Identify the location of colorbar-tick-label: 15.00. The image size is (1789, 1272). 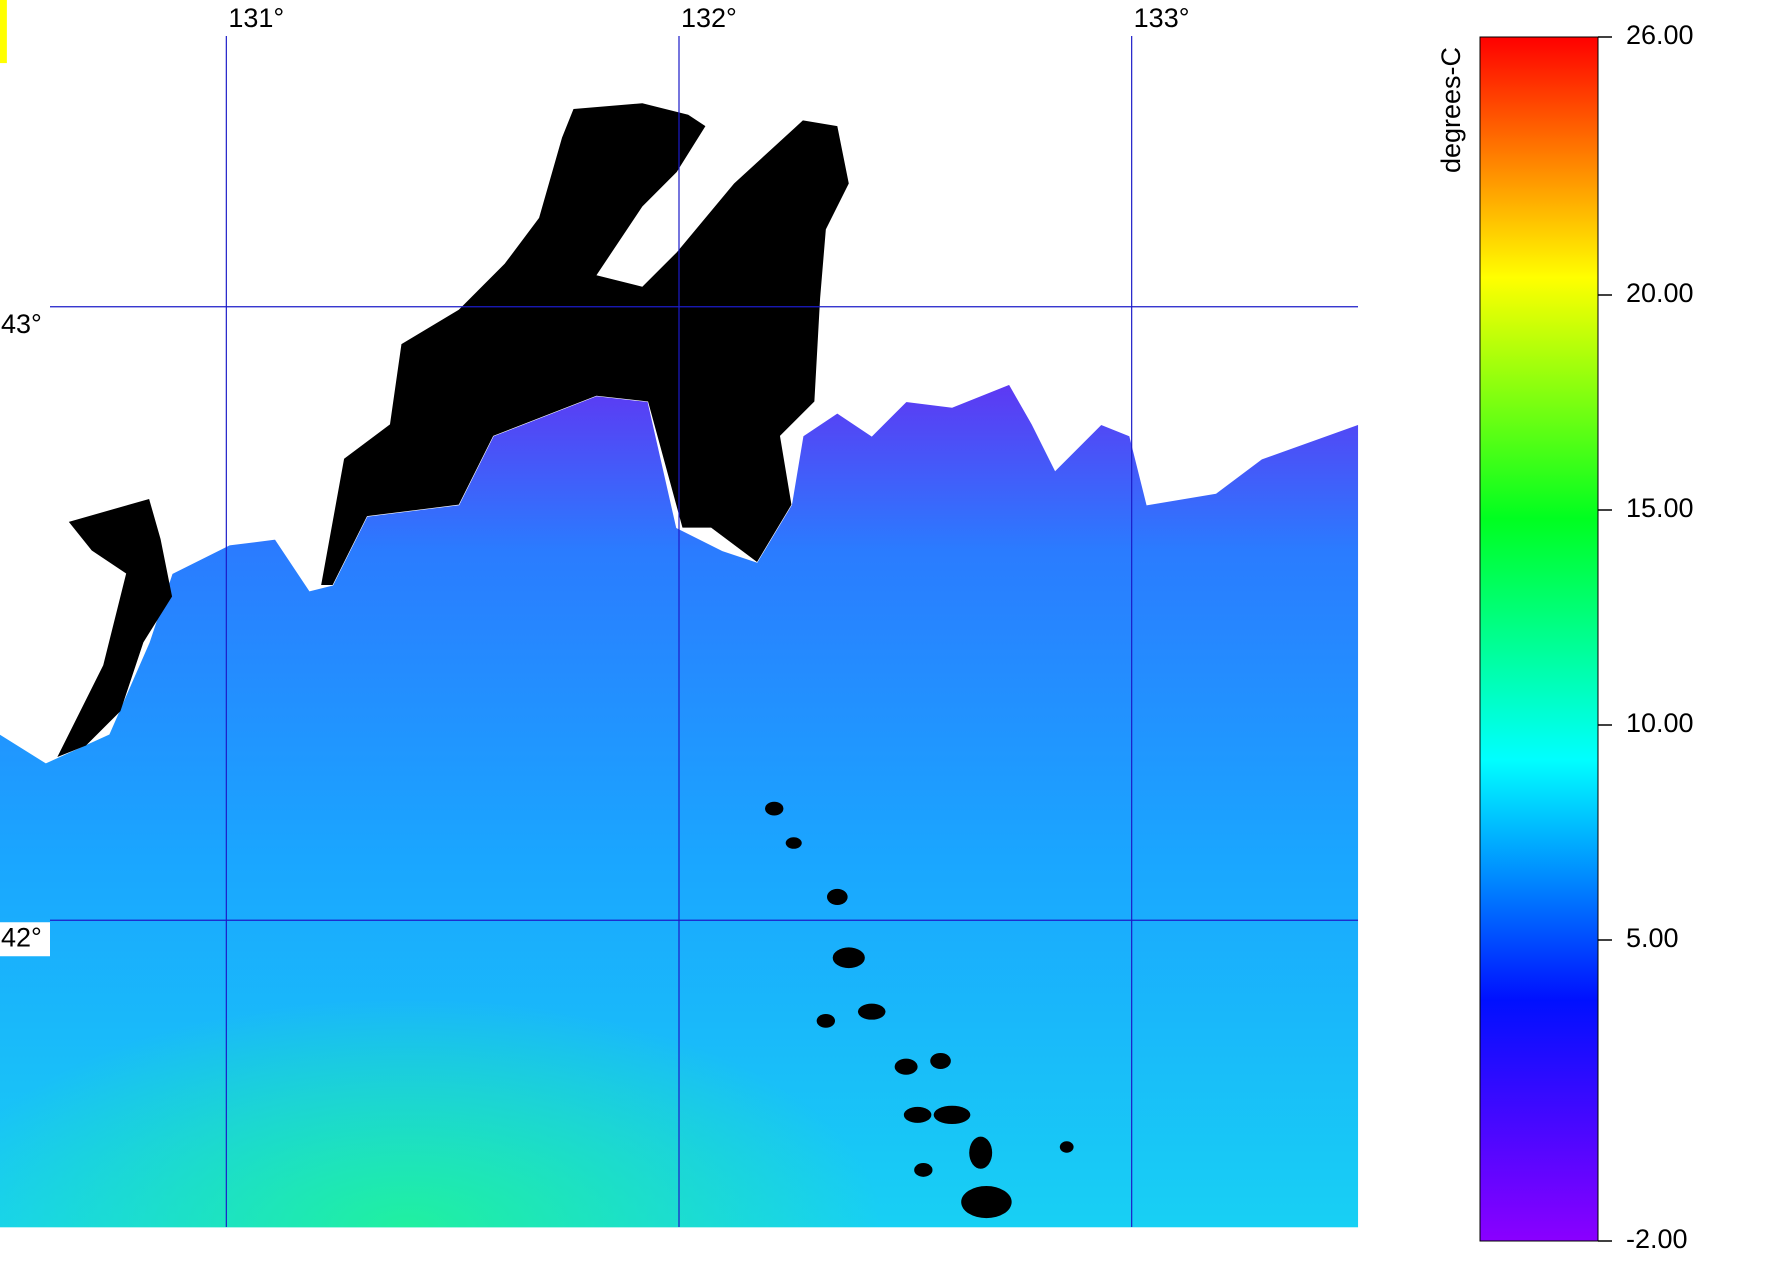
(1660, 508).